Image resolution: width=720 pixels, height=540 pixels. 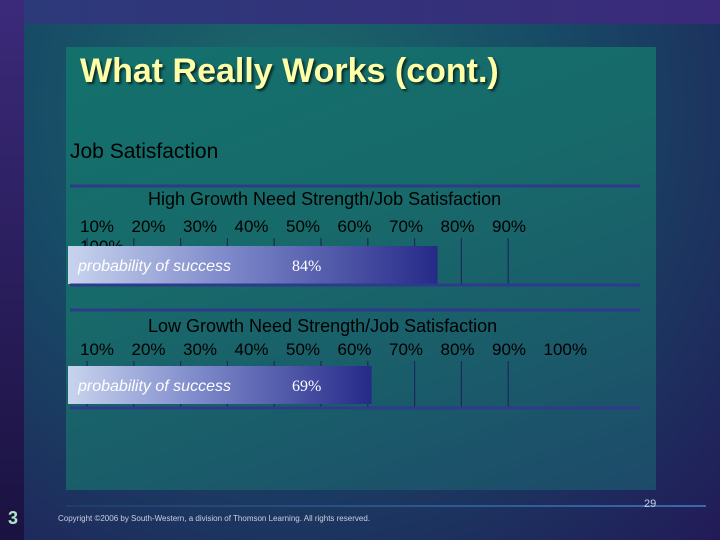 I want to click on chart-1-tick-label: 70%, so click(x=406, y=226).